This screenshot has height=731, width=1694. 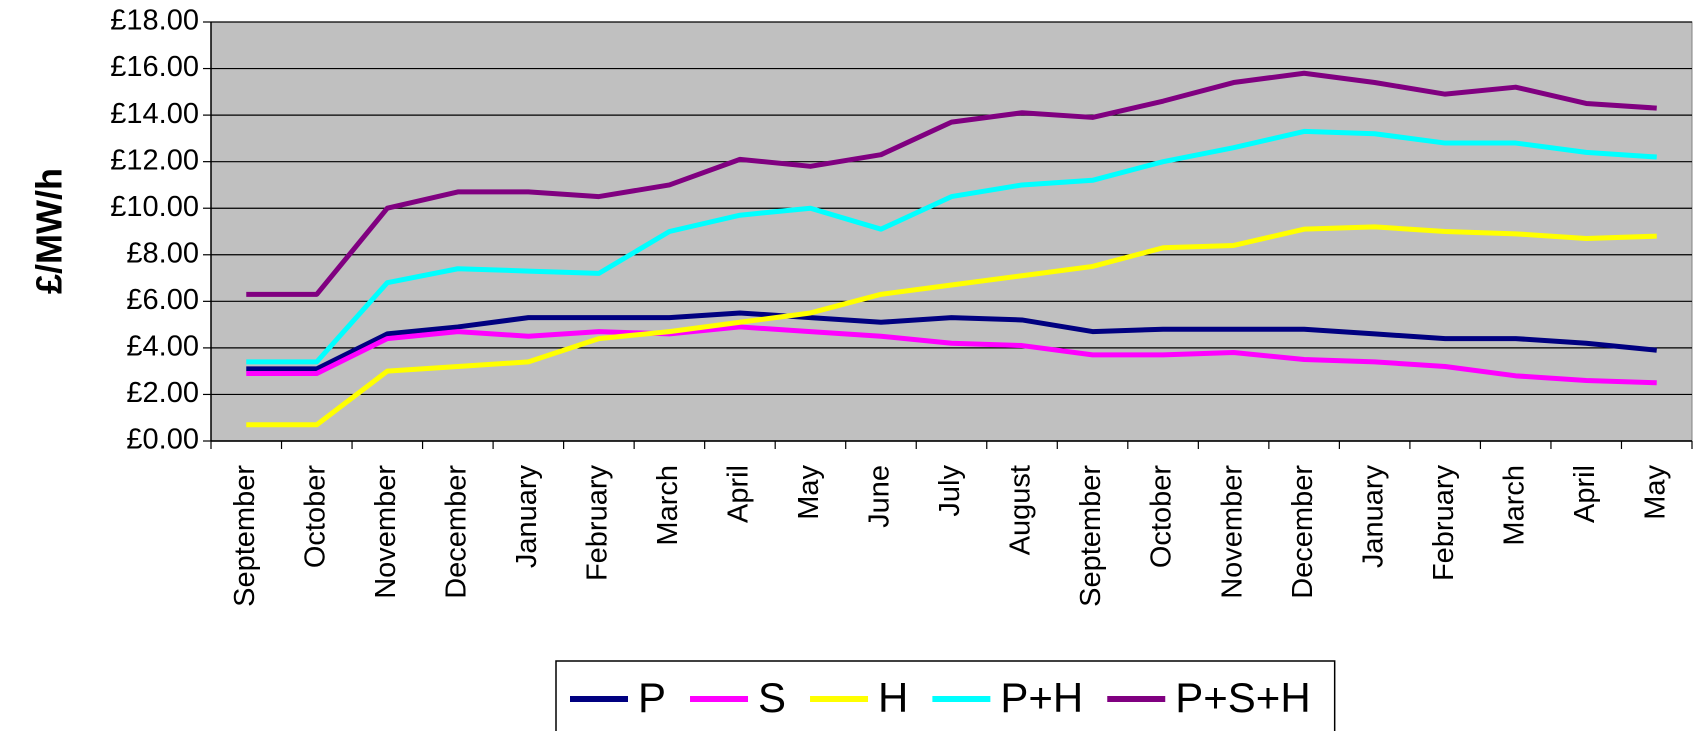 I want to click on x-tick-label: June, so click(x=880, y=496).